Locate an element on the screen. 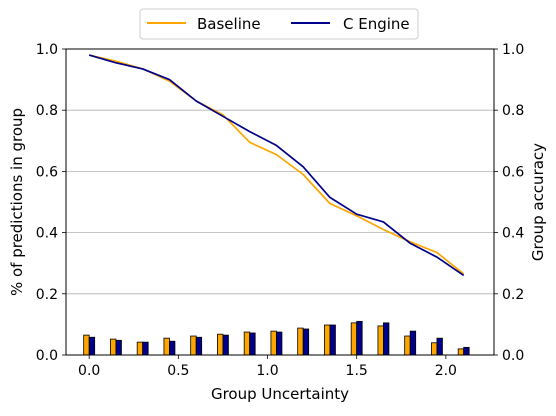 This screenshot has height=416, width=556. x-tick-label-3: 1.5 is located at coordinates (357, 371).